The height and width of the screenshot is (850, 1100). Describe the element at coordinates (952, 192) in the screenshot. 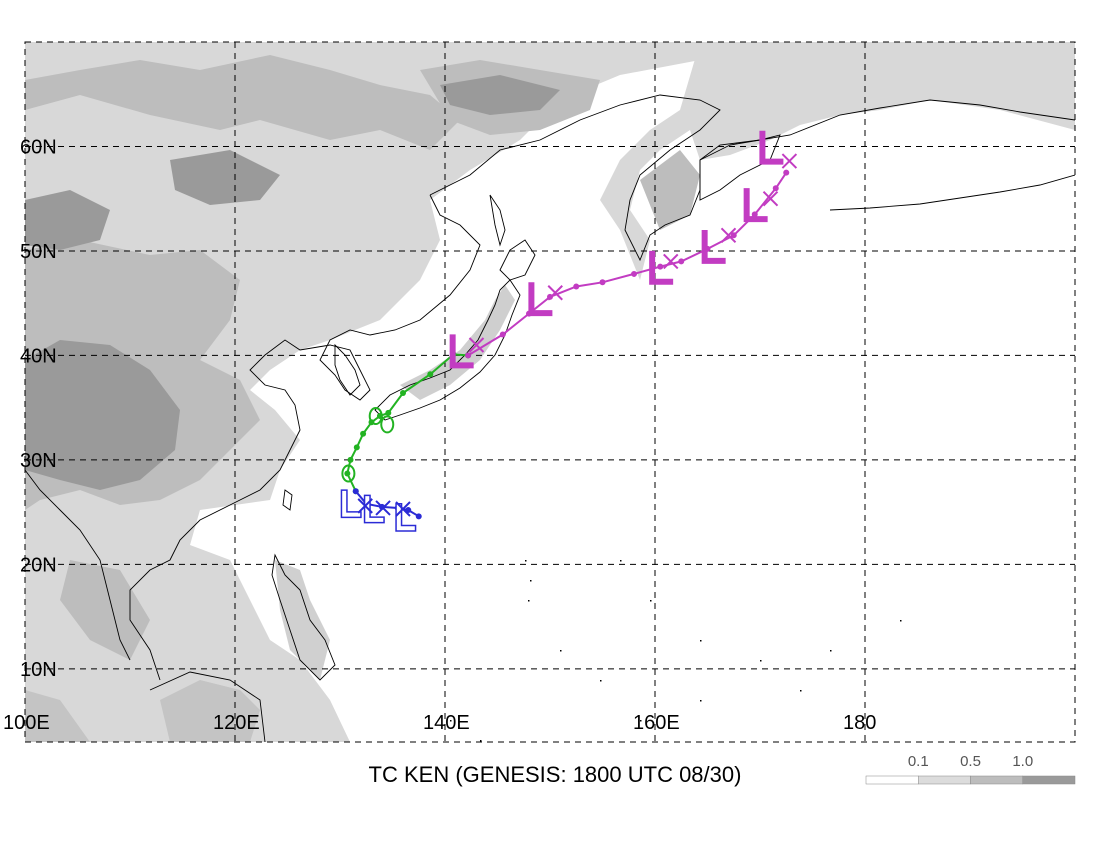

I see `coastline-aleutians` at that location.